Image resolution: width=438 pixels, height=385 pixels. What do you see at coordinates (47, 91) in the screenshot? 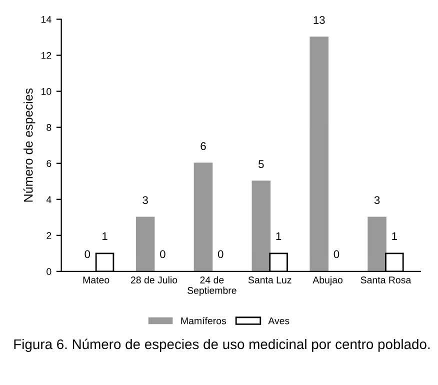
I see `y-tick-label: 10` at bounding box center [47, 91].